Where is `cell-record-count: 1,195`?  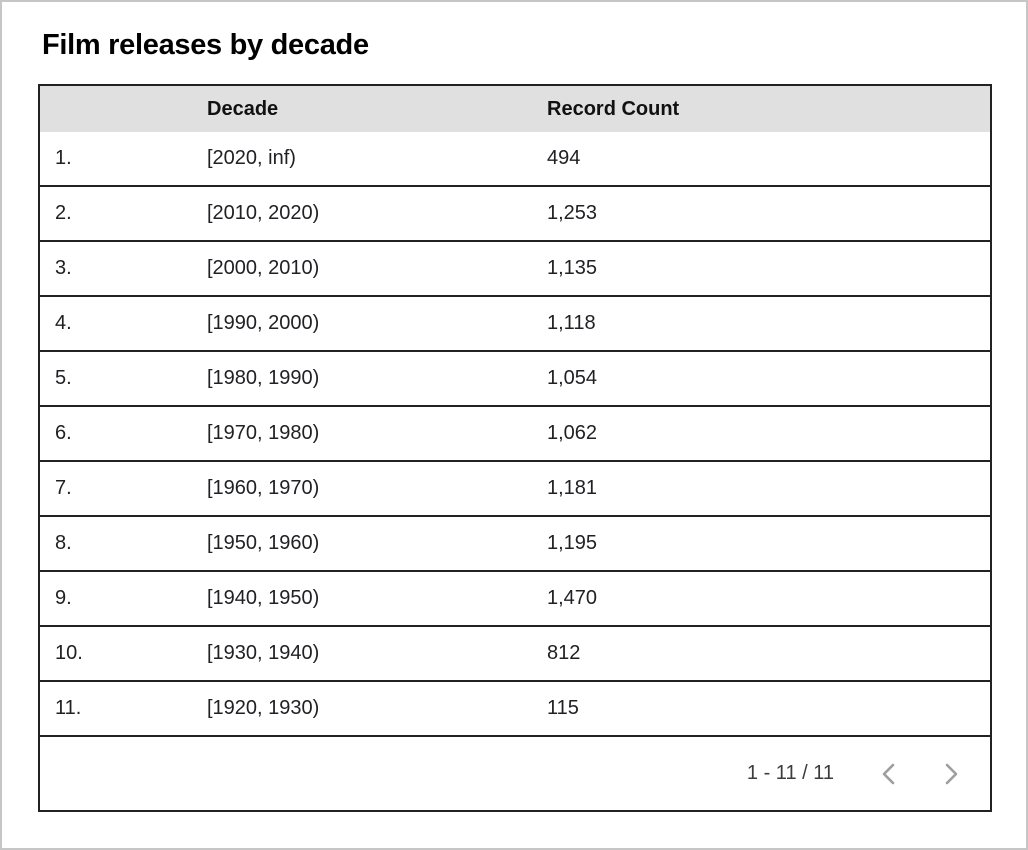
cell-record-count: 1,195 is located at coordinates (572, 543).